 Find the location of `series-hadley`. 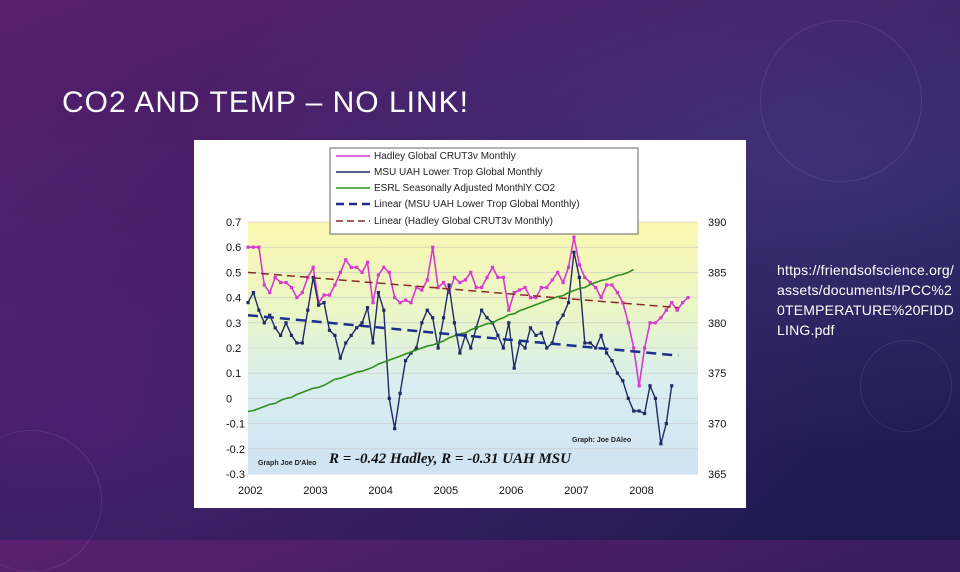

series-hadley is located at coordinates (468, 311).